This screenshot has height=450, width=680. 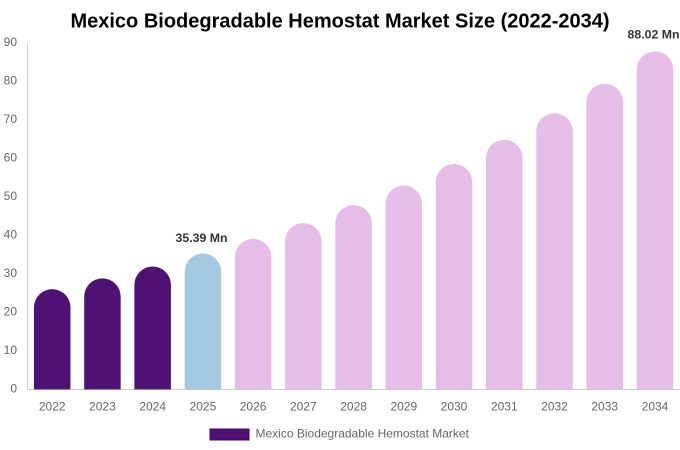 I want to click on svg-text: 2024, so click(x=152, y=407).